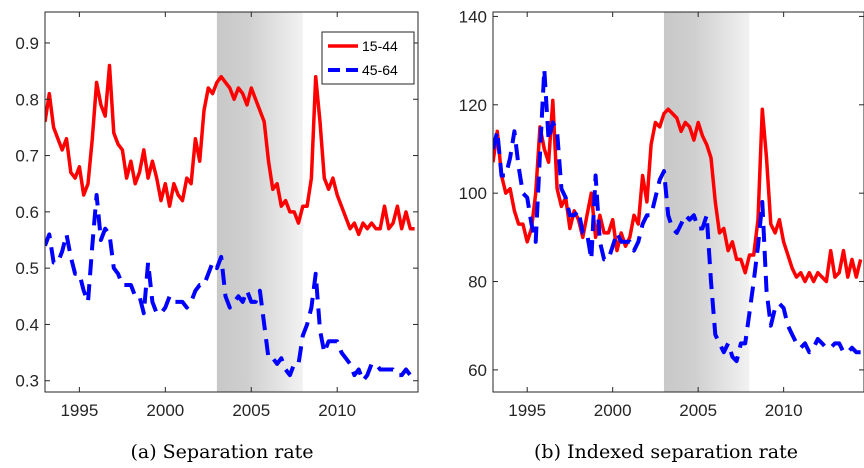  Describe the element at coordinates (27, 156) in the screenshot. I see `y-tick-label: 0.7` at that location.